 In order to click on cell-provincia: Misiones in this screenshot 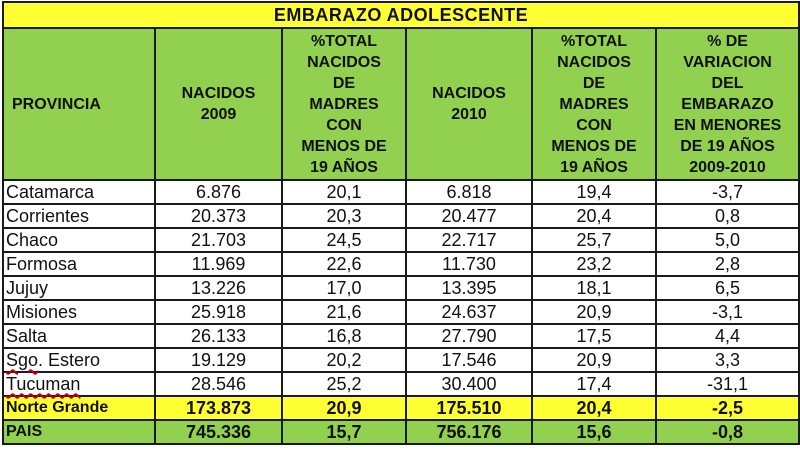, I will do `click(79, 312)`.